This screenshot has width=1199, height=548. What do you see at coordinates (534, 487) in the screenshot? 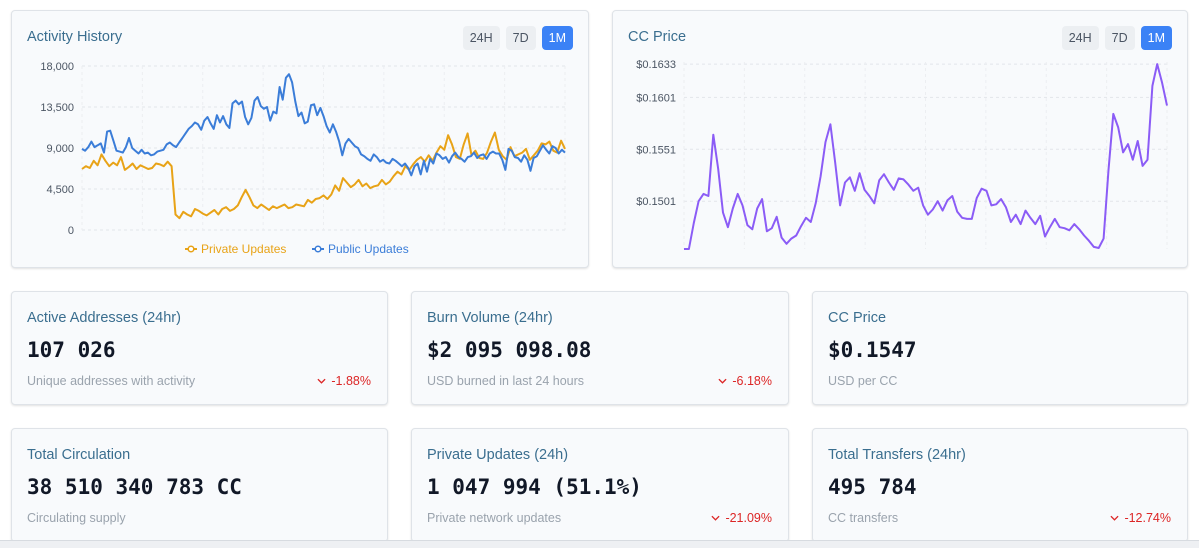
I see `stat-value: 1 047 994 (51.1%)` at bounding box center [534, 487].